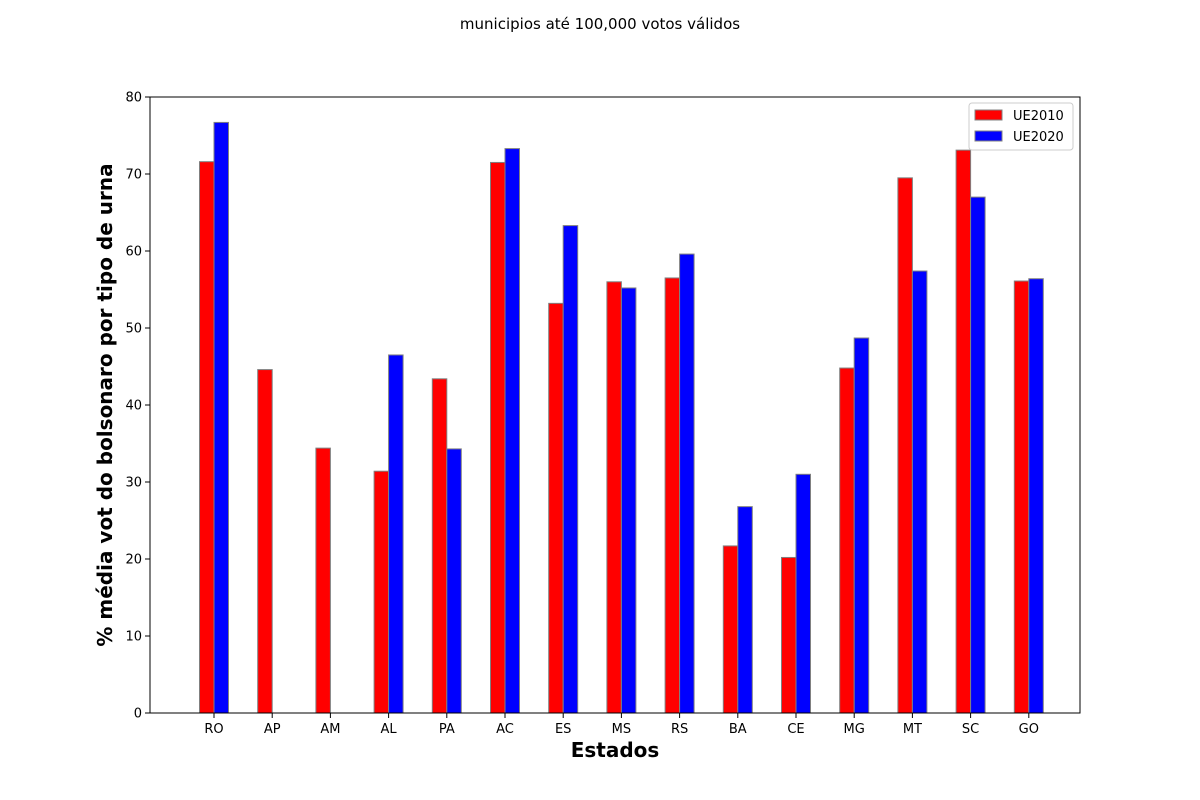 Image resolution: width=1200 pixels, height=800 pixels. What do you see at coordinates (133, 175) in the screenshot?
I see `y-tick-label: 70` at bounding box center [133, 175].